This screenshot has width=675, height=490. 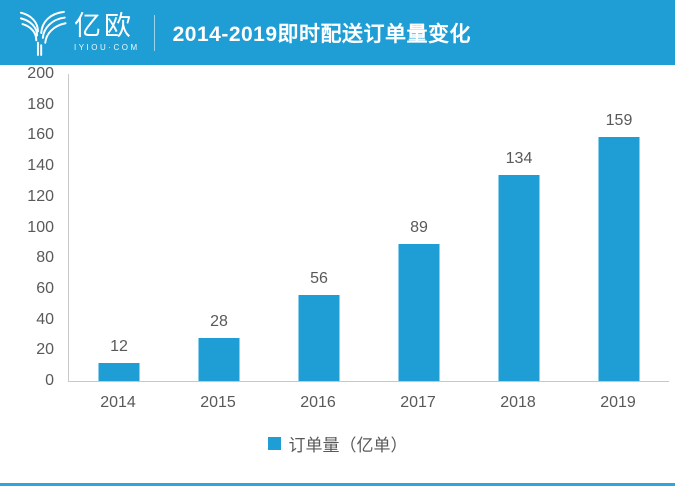 I want to click on x-axis-tick-label: 2019, so click(x=618, y=402).